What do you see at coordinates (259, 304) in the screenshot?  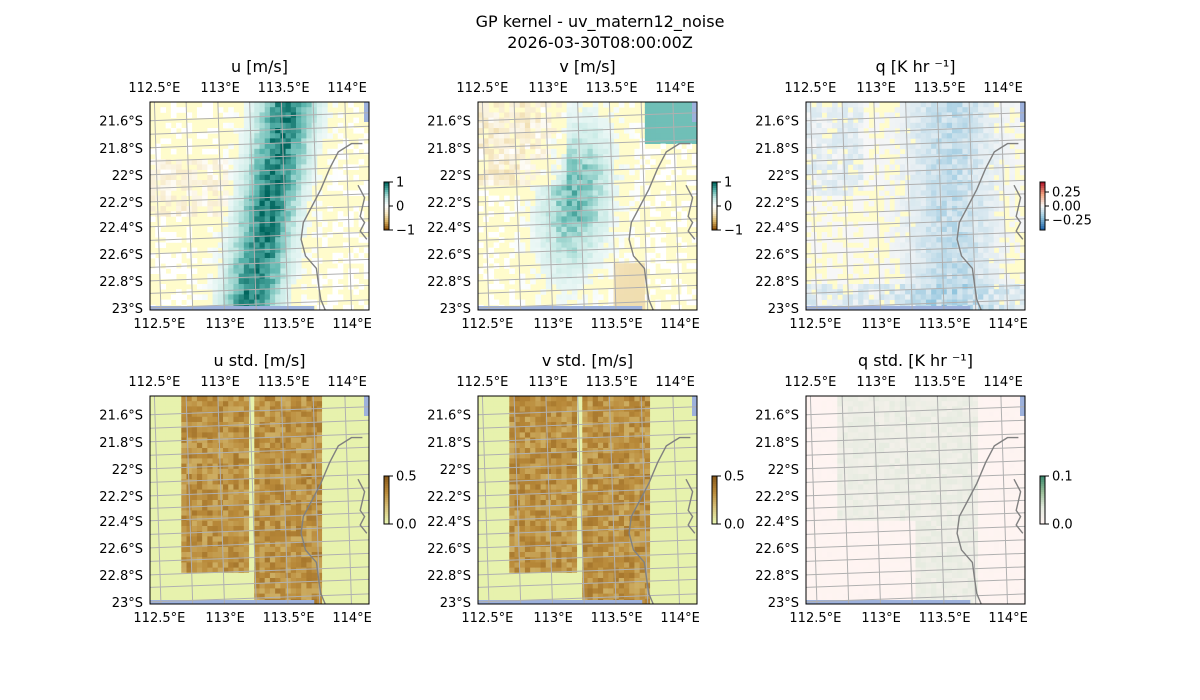 I see `parallel-line` at bounding box center [259, 304].